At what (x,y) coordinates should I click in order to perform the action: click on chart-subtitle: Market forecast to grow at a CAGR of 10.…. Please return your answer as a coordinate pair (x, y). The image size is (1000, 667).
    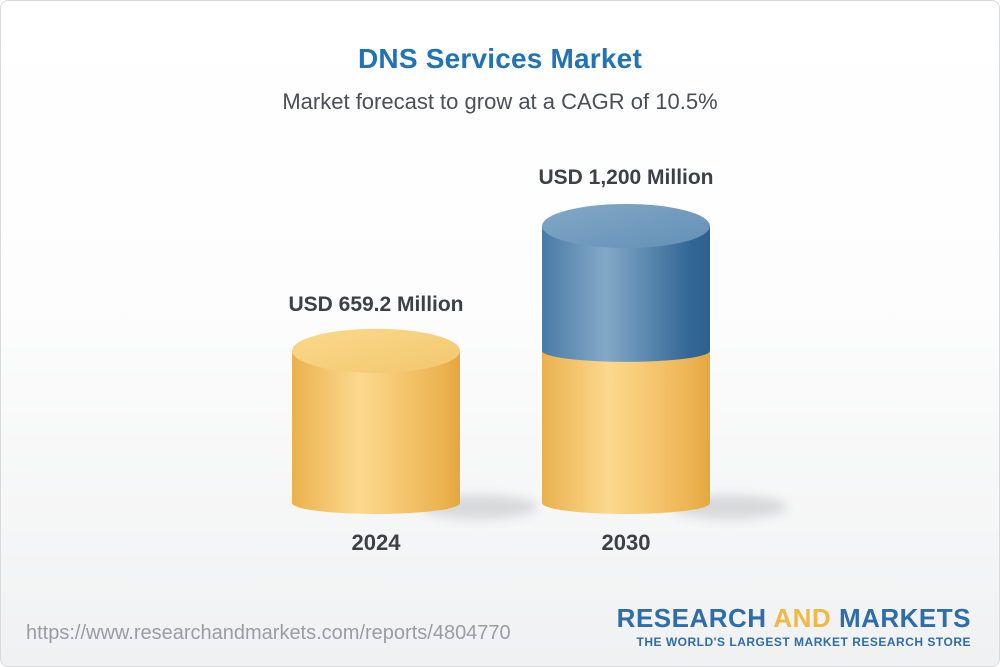
    Looking at the image, I should click on (500, 101).